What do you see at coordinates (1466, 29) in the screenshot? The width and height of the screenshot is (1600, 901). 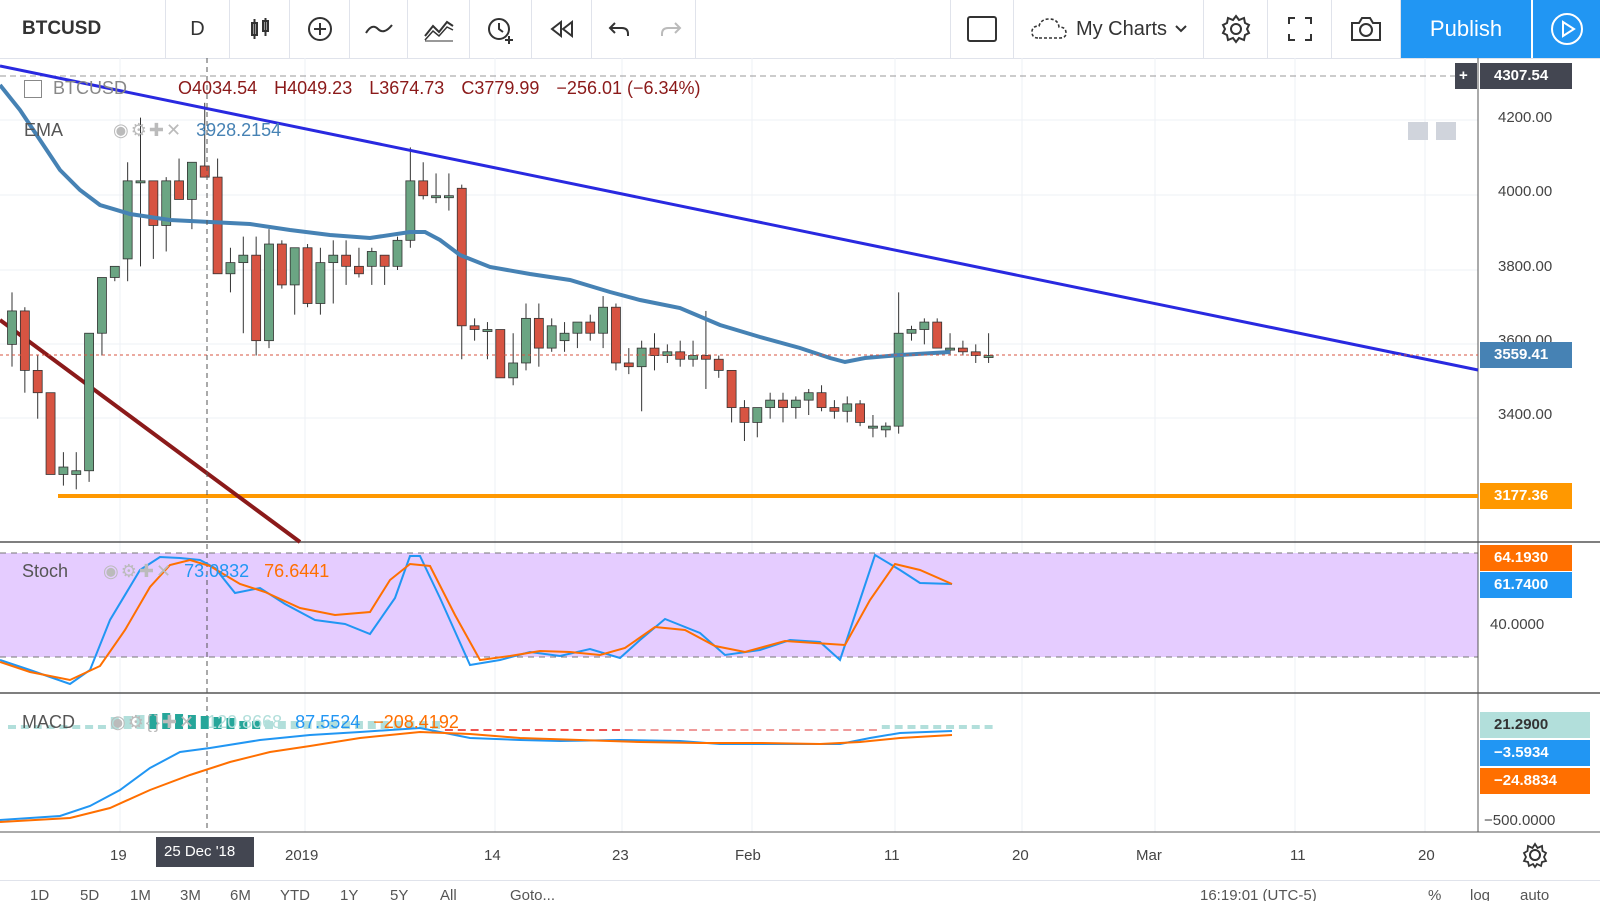 I see `publish-button: Publish` at bounding box center [1466, 29].